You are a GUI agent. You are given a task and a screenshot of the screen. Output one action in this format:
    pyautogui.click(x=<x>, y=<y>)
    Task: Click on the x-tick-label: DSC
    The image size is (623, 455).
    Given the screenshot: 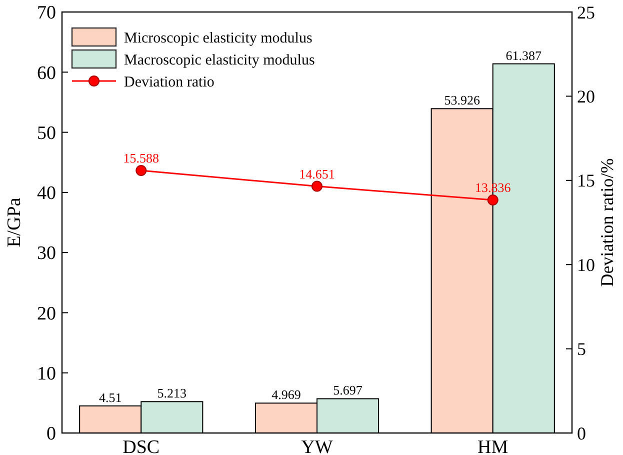 What is the action you would take?
    pyautogui.click(x=141, y=446)
    